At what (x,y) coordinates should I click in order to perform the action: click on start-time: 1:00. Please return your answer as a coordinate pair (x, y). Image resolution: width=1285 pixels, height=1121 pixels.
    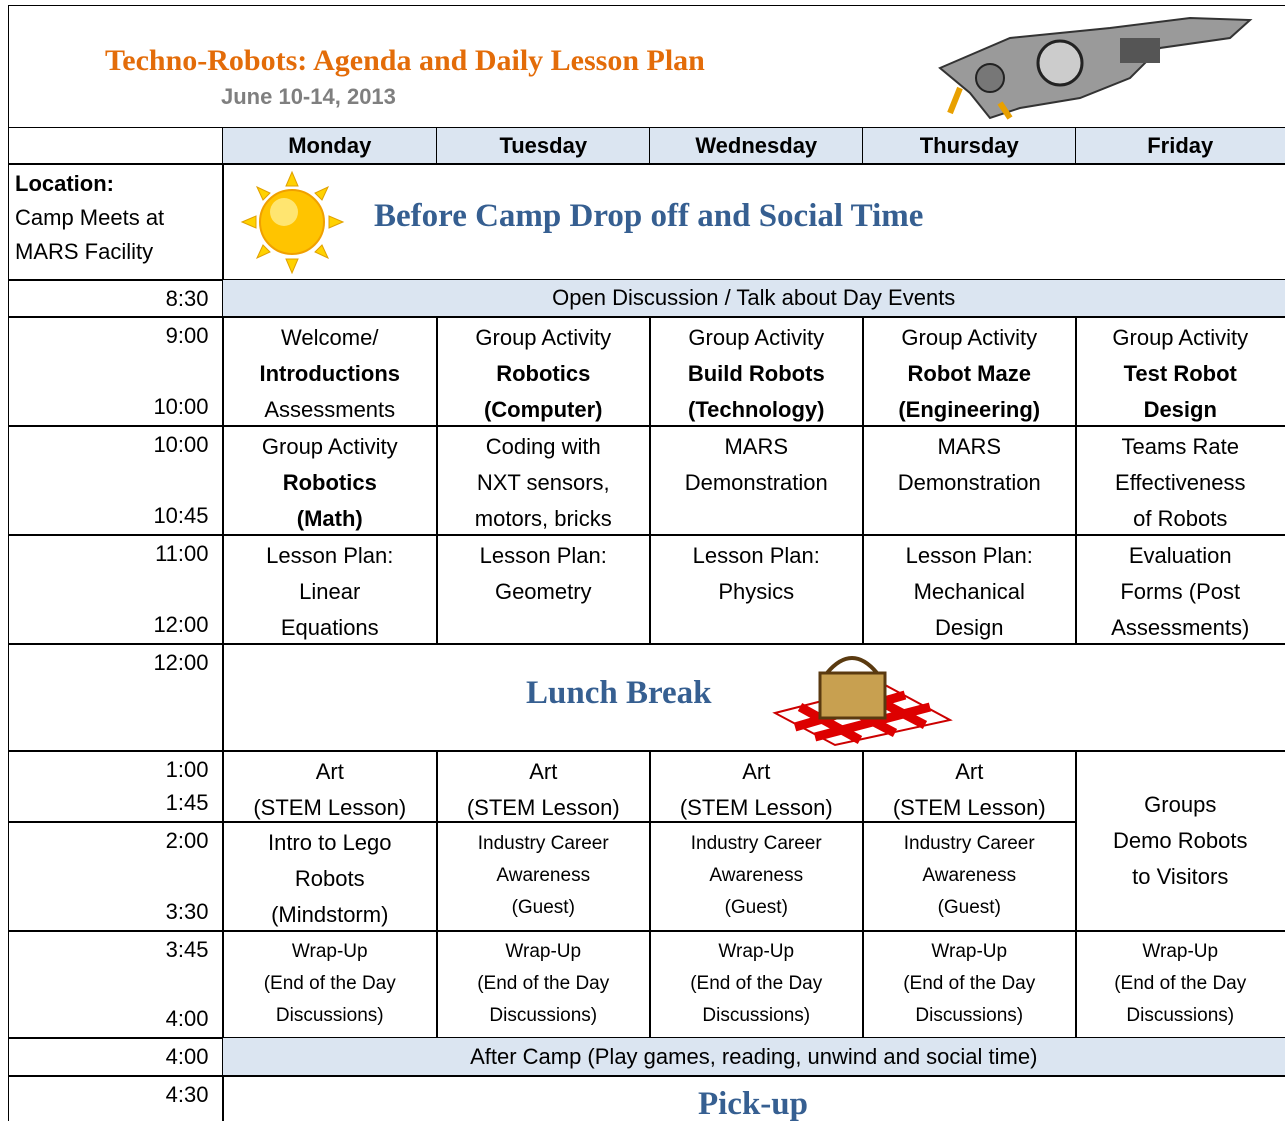
    Looking at the image, I should click on (187, 769).